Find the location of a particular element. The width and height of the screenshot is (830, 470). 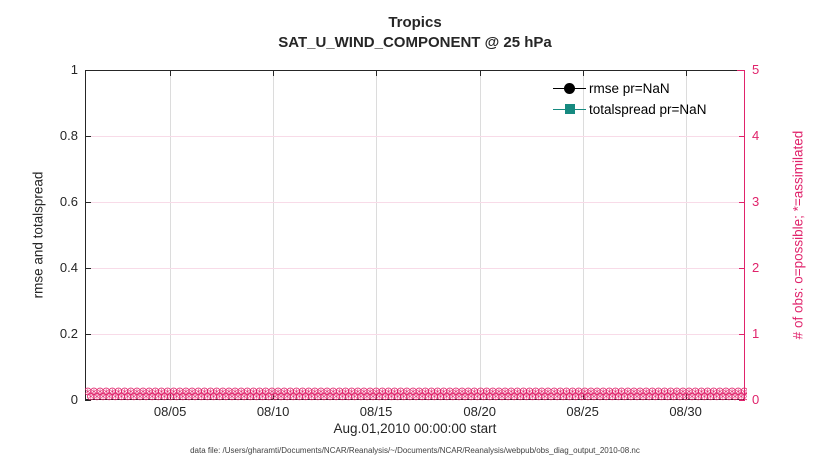

x-tick-label: 08/20 is located at coordinates (479, 411).